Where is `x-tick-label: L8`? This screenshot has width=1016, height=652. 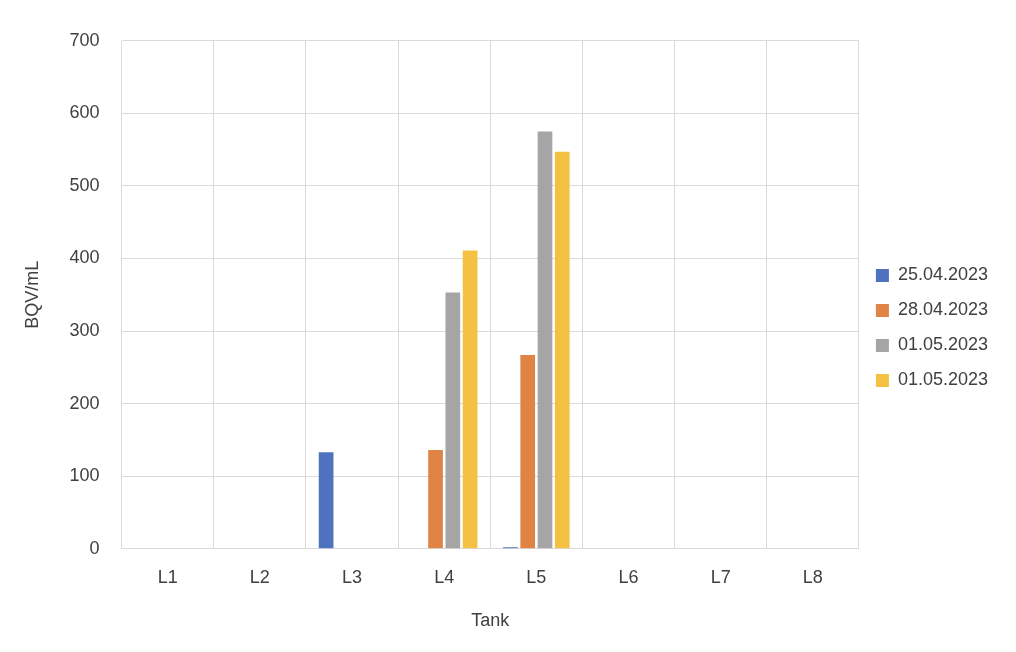
x-tick-label: L8 is located at coordinates (812, 576).